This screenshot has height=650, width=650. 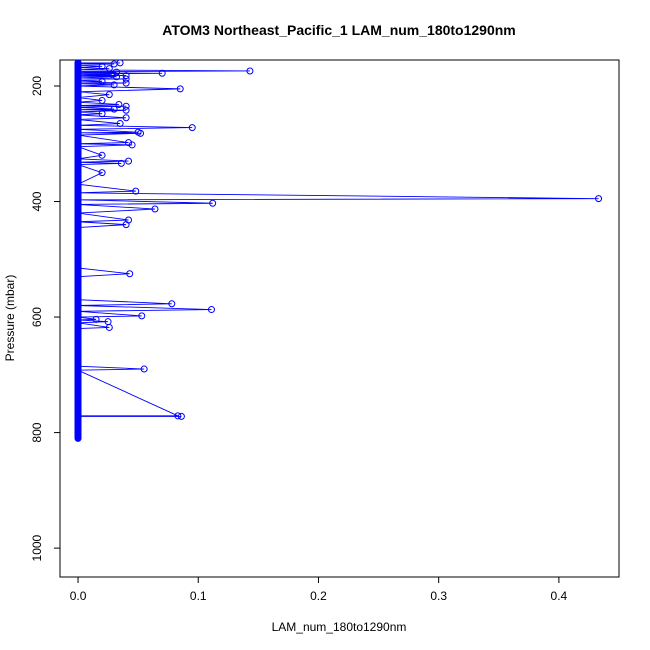 I want to click on y-tick-label: 200, so click(x=37, y=86).